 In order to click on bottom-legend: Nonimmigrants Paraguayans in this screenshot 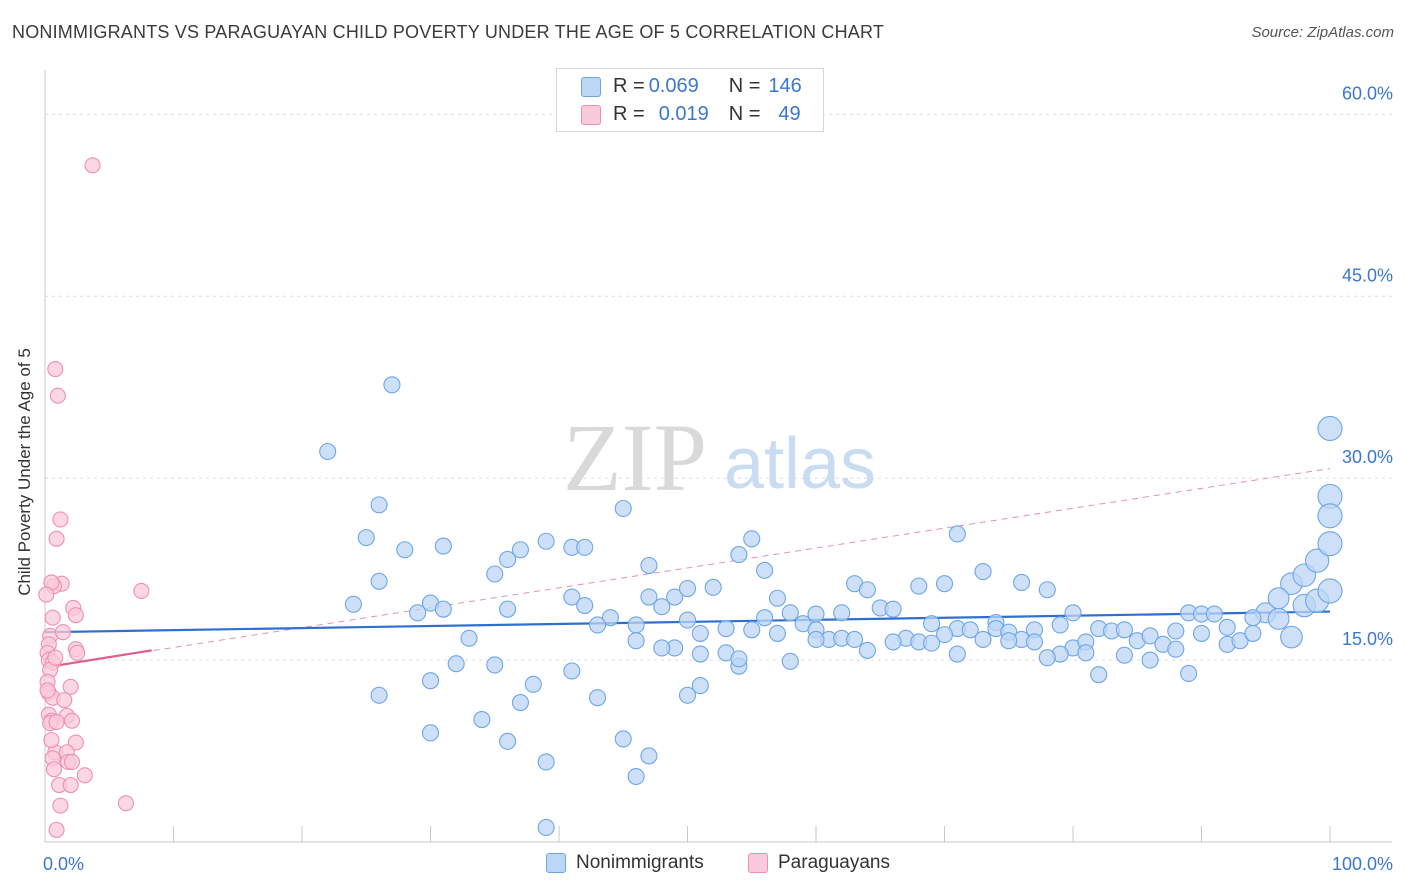, I will do `click(703, 865)`.